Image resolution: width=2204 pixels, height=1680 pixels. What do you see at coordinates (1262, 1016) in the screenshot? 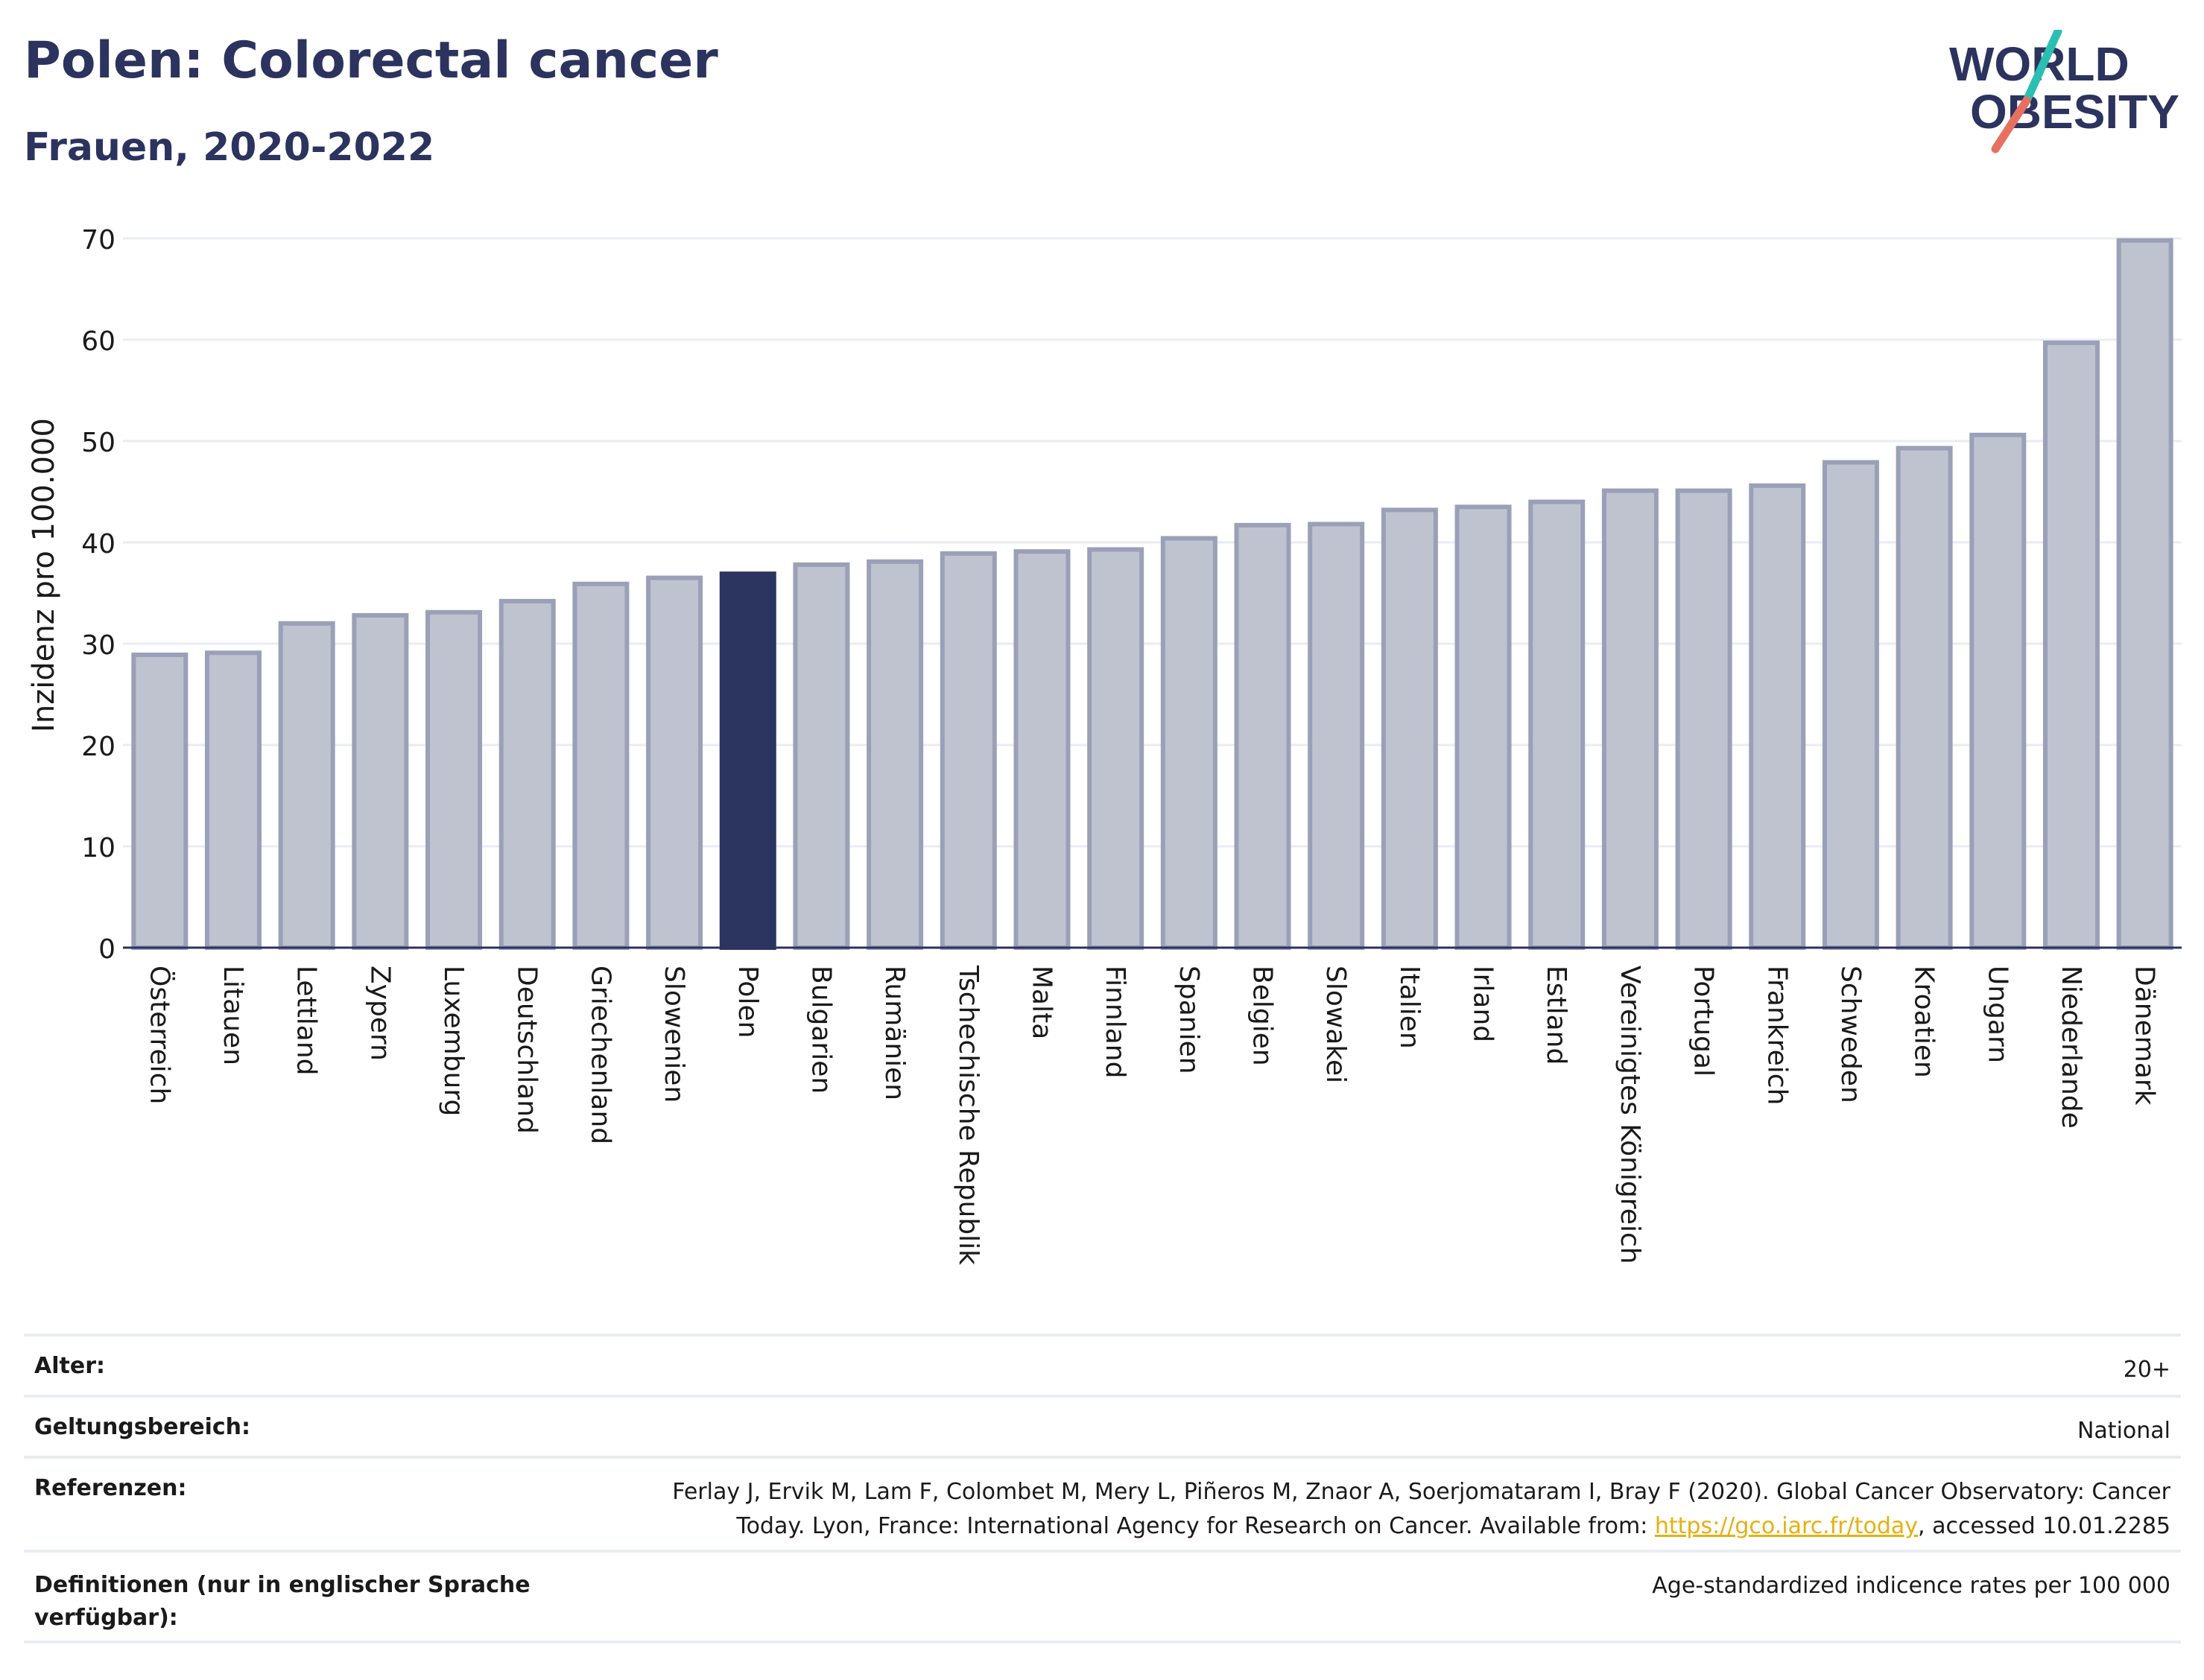
I see `x-tick-label: Belgien` at bounding box center [1262, 1016].